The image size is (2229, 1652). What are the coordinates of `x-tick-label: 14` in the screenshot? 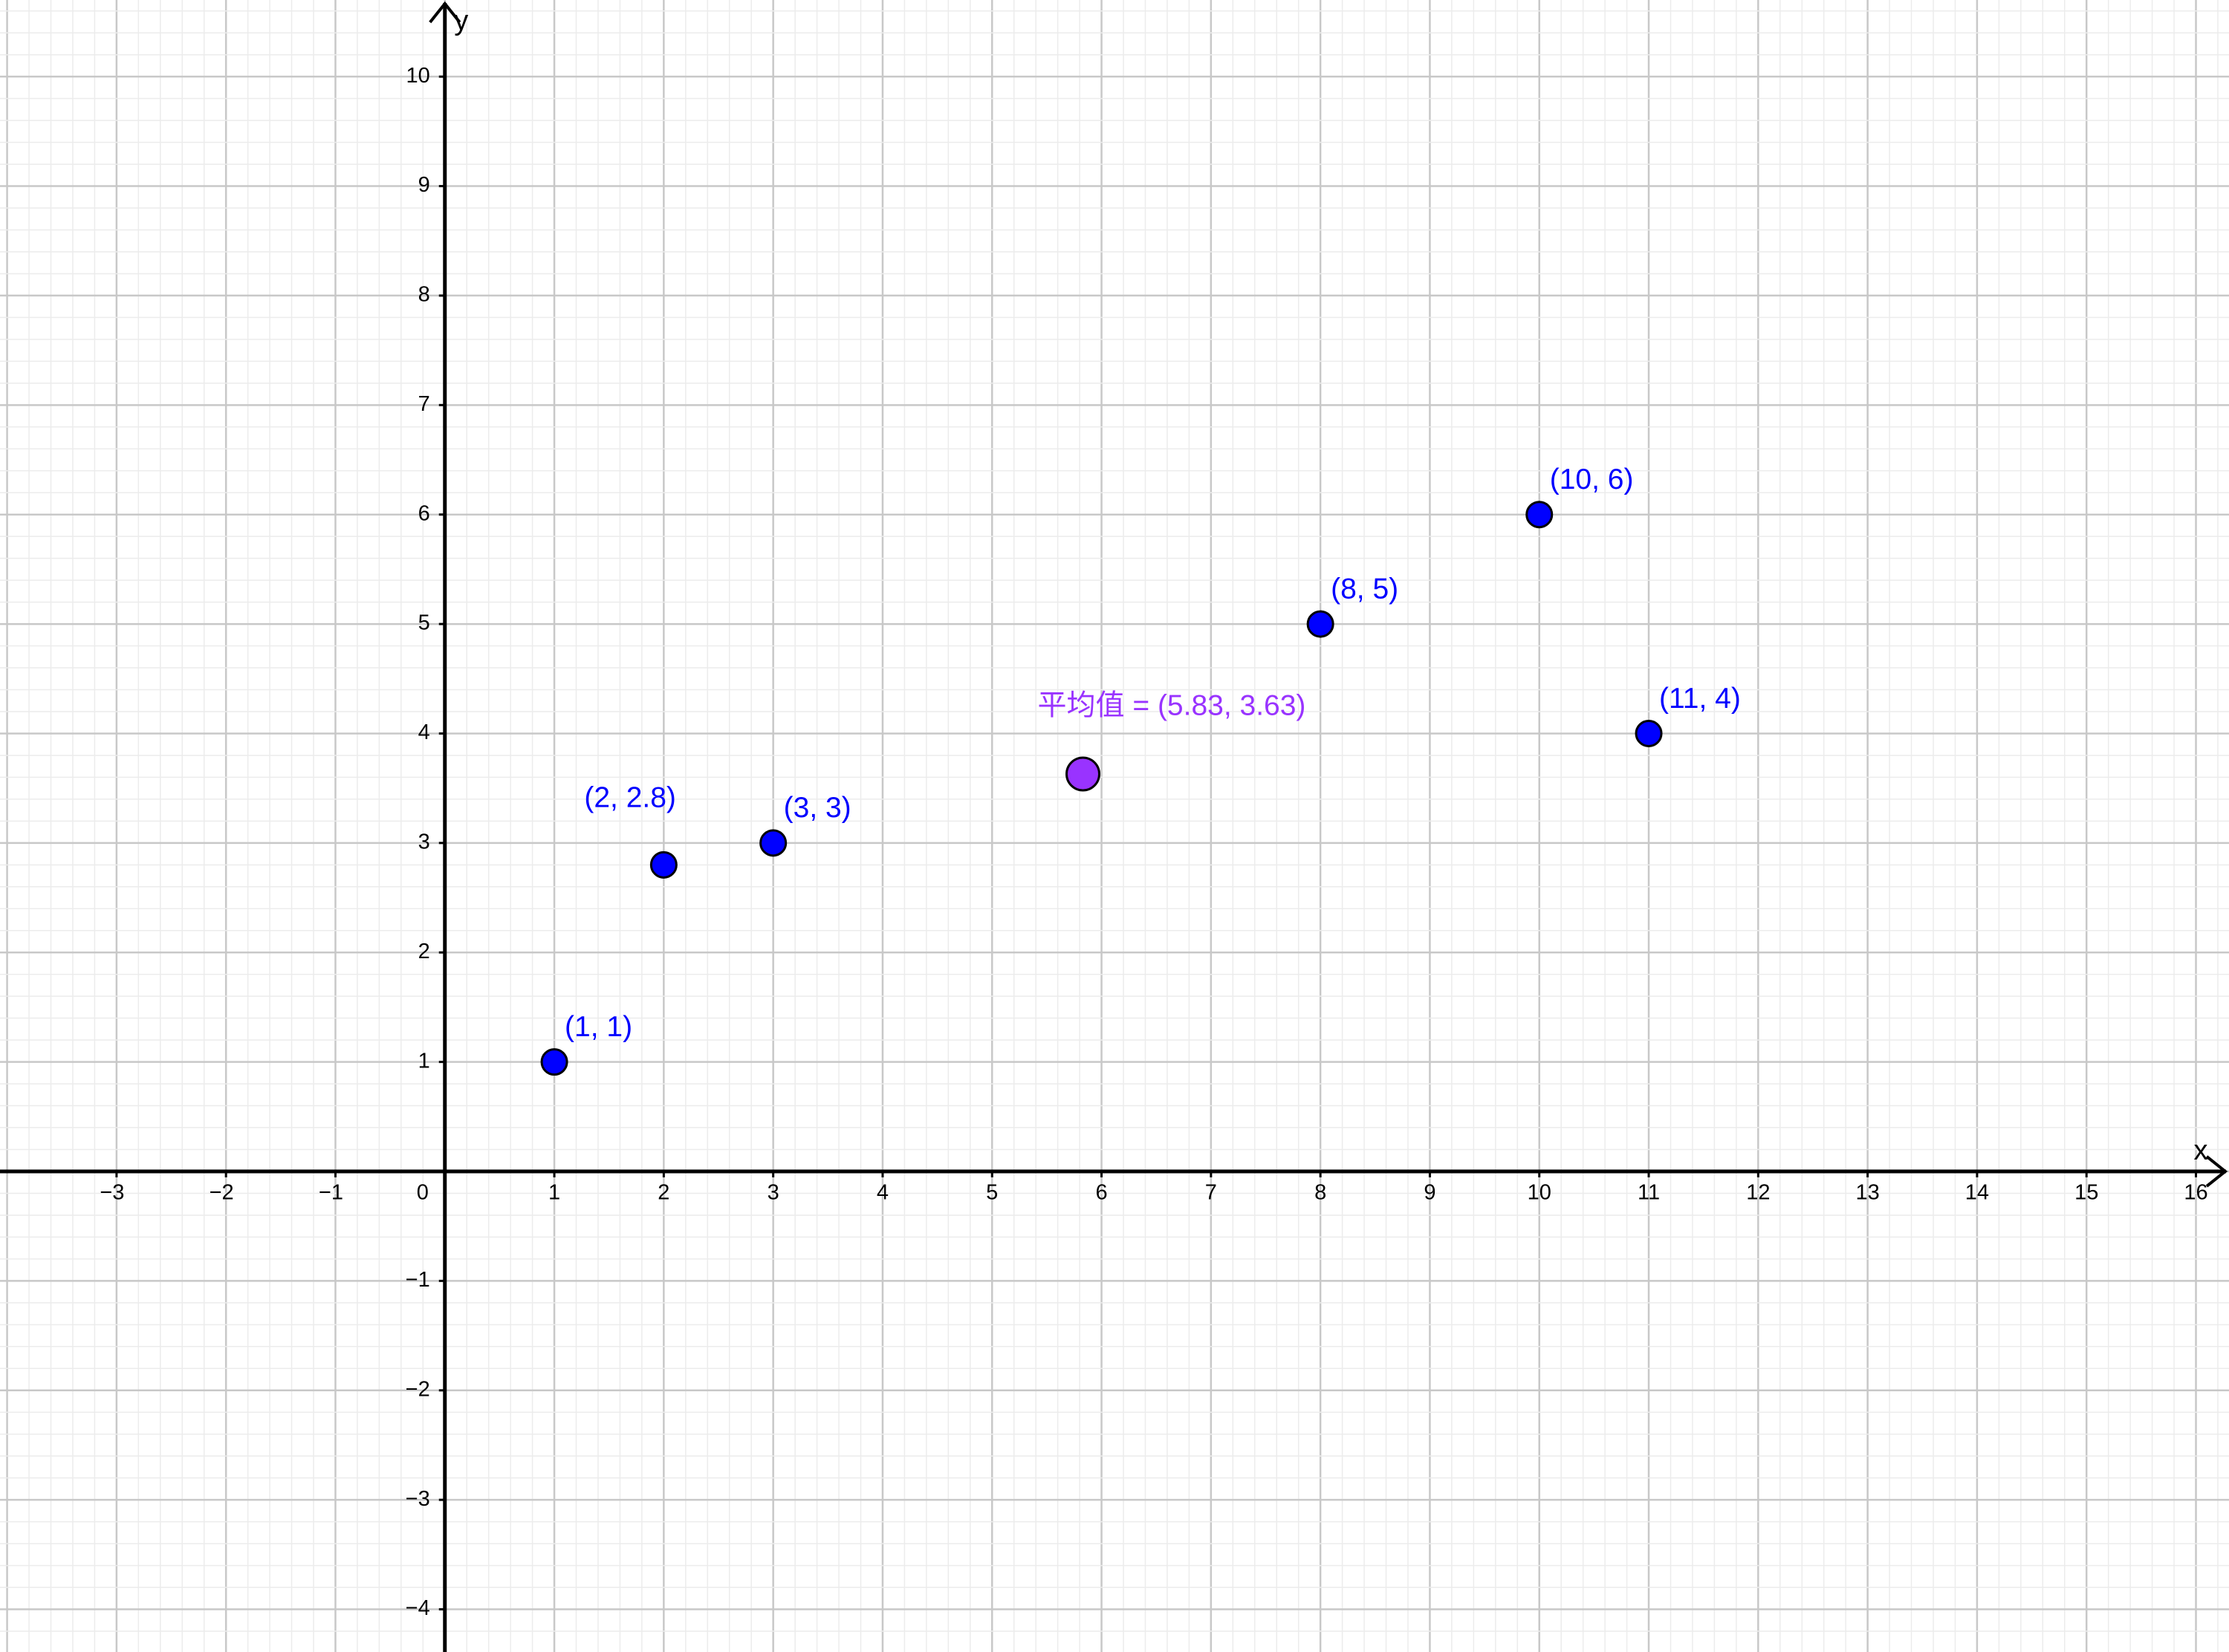 It's located at (1977, 1193).